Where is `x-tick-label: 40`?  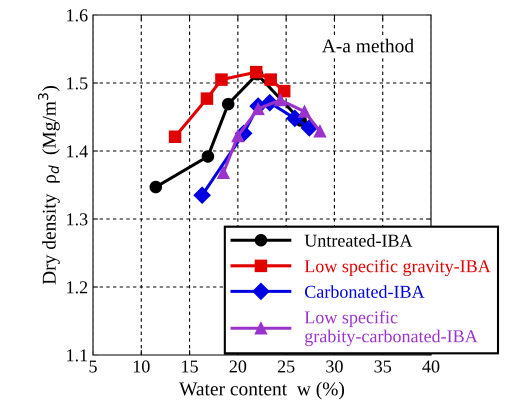
x-tick-label: 40 is located at coordinates (431, 366).